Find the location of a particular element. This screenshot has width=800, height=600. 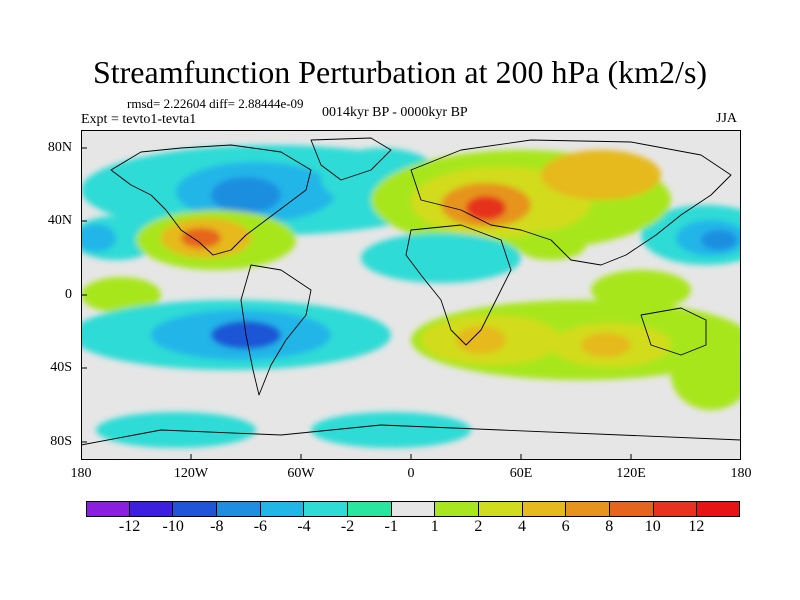

period-label: 0014kyr BP - 0000kyr BP is located at coordinates (395, 112).